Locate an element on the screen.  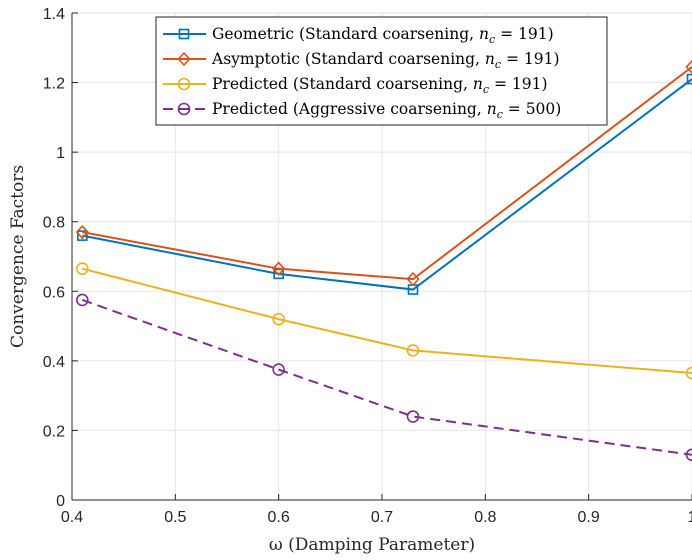
y-tick-label: 1.4 is located at coordinates (54, 14).